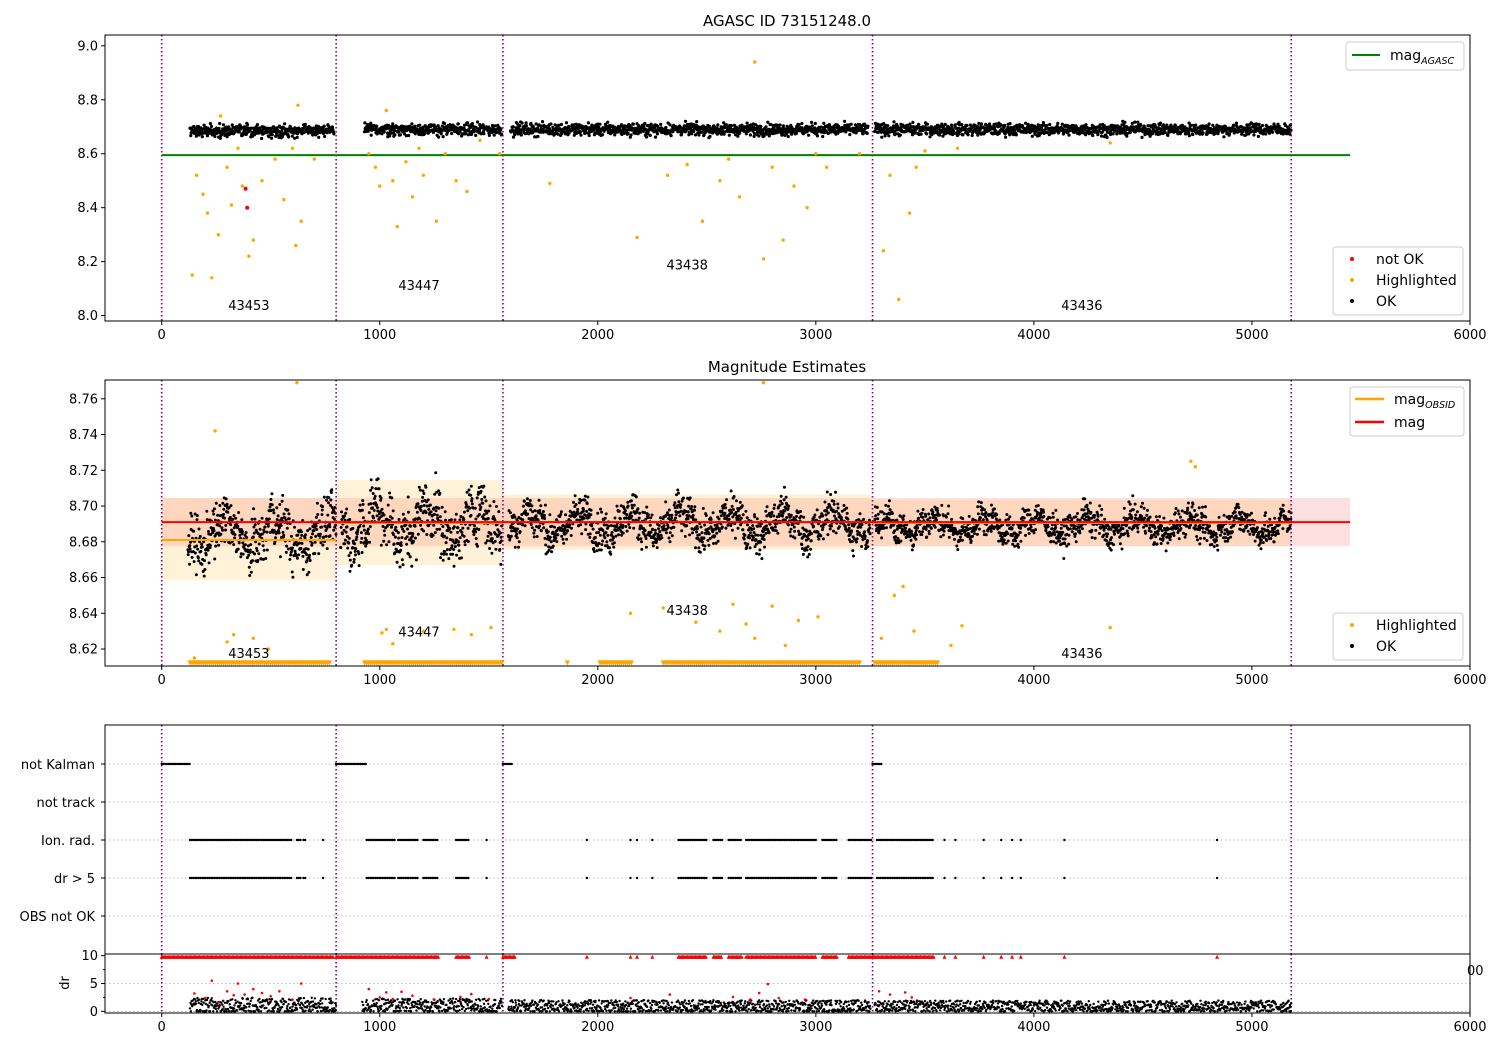 The height and width of the screenshot is (1050, 1500). What do you see at coordinates (1416, 281) in the screenshot?
I see `legend-label: Highlighted` at bounding box center [1416, 281].